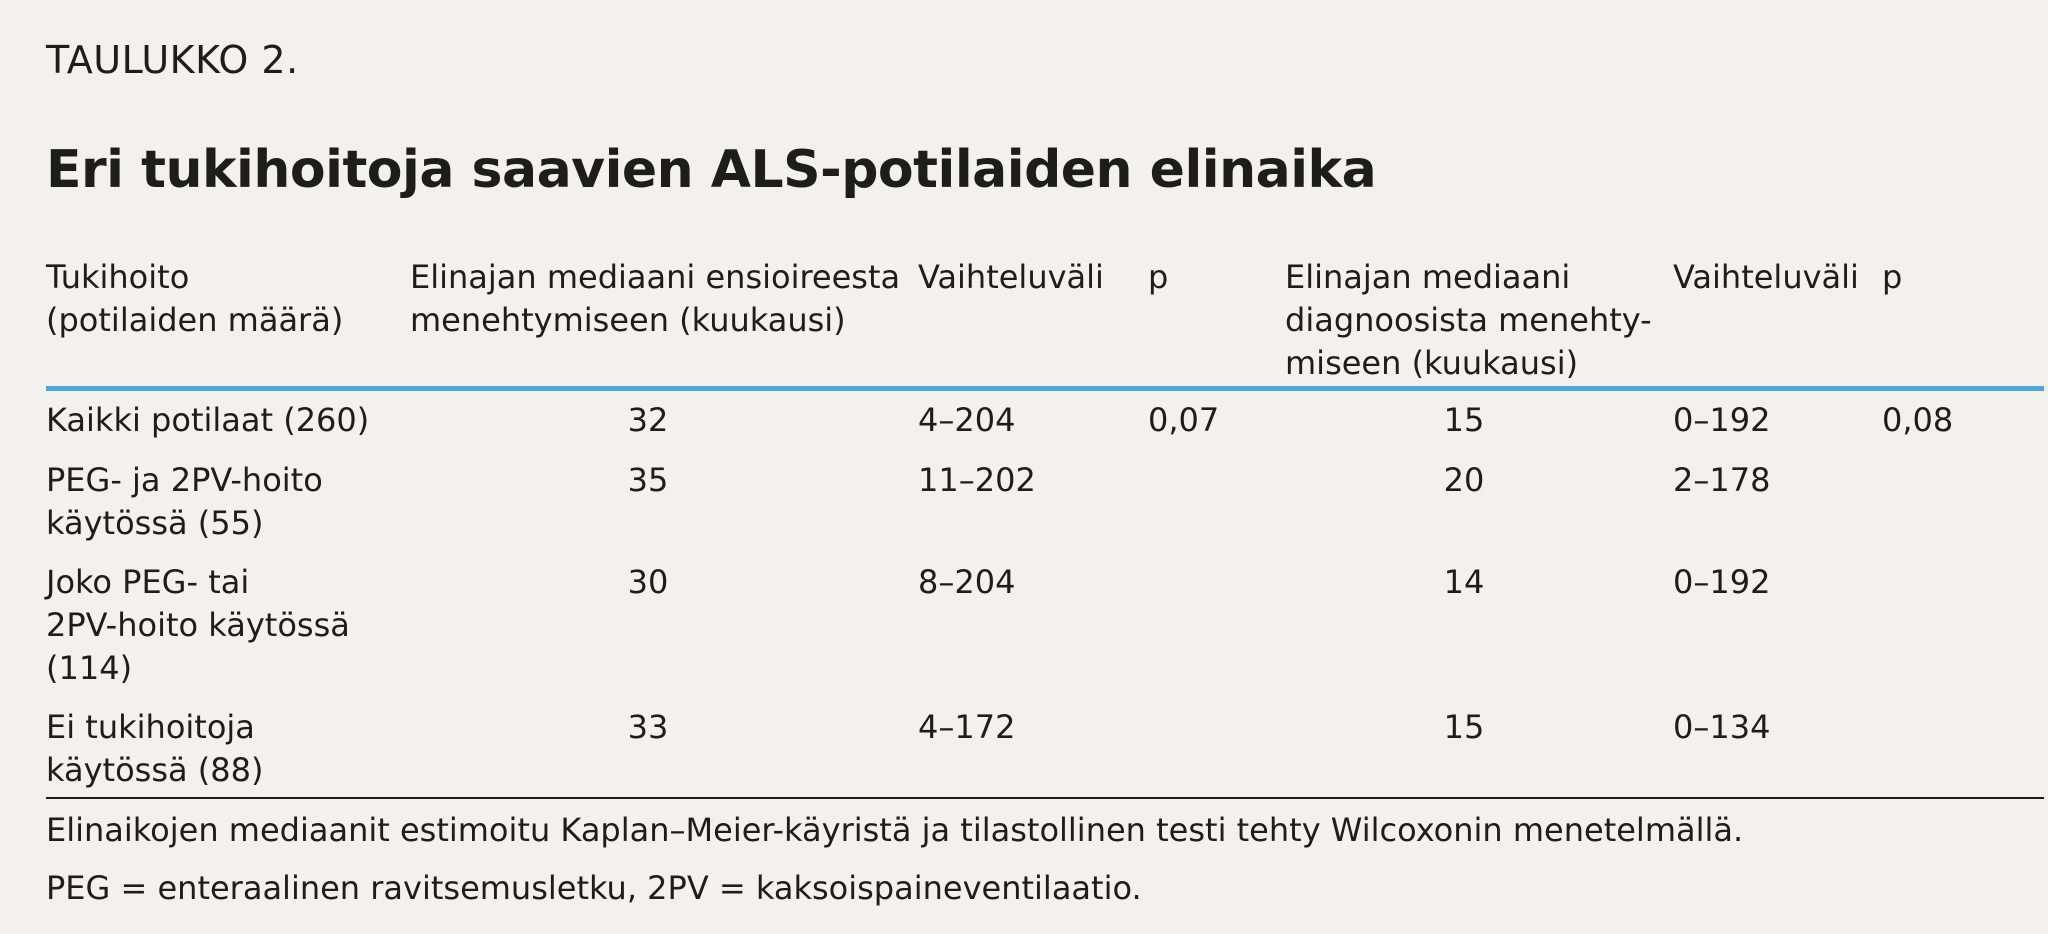 The height and width of the screenshot is (934, 2048). Describe the element at coordinates (967, 420) in the screenshot. I see `row-all-range-onset: 4–204` at that location.